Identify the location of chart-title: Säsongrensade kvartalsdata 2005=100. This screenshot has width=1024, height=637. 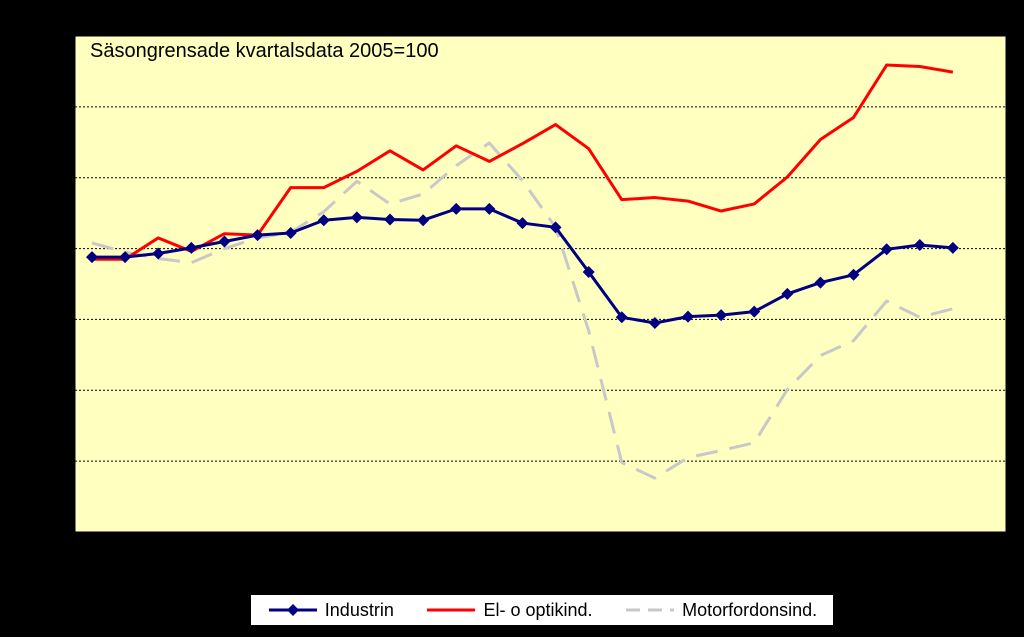
(264, 51).